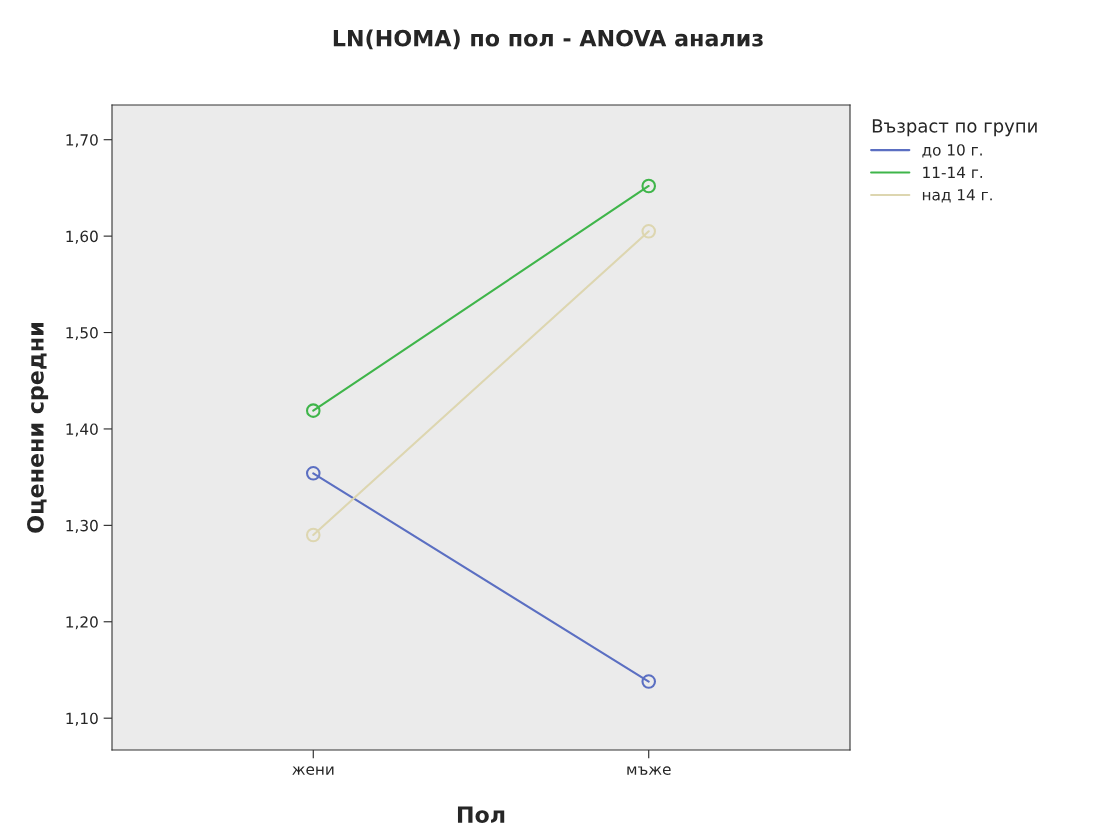 The width and height of the screenshot is (1096, 839). Describe the element at coordinates (82, 237) in the screenshot. I see `y-tick-label: 1,60` at that location.